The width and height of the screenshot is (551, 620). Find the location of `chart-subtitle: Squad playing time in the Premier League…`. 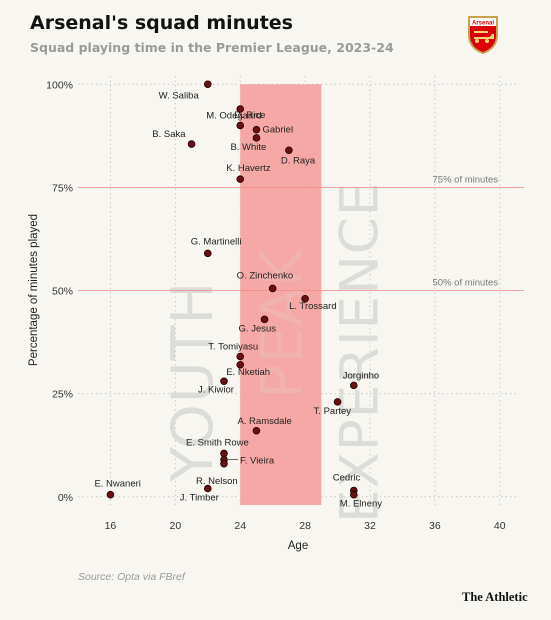

chart-subtitle: Squad playing time in the Premier League… is located at coordinates (212, 47).